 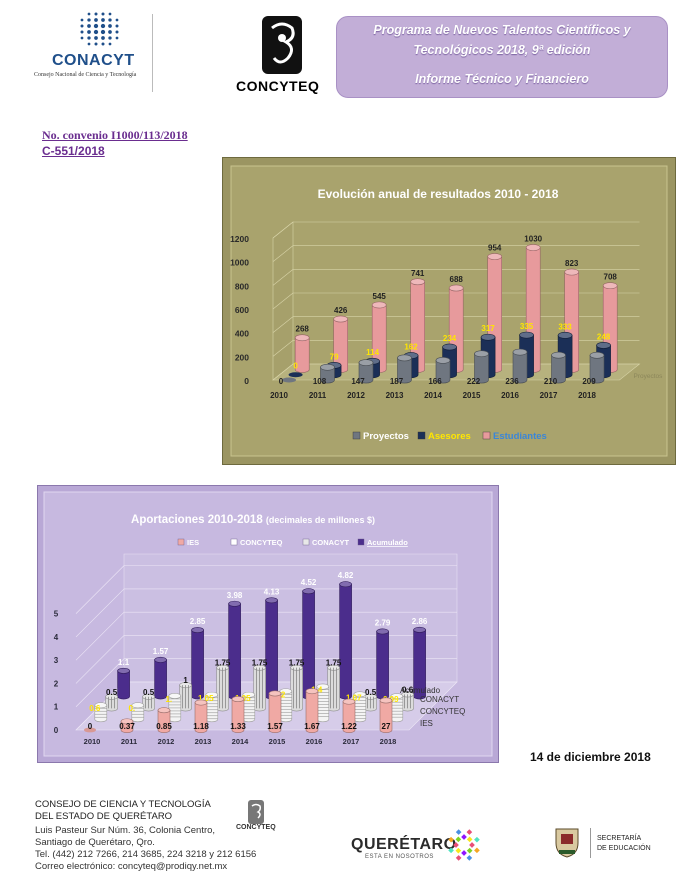 What do you see at coordinates (256, 812) in the screenshot?
I see `footer-concyteq-logo` at bounding box center [256, 812].